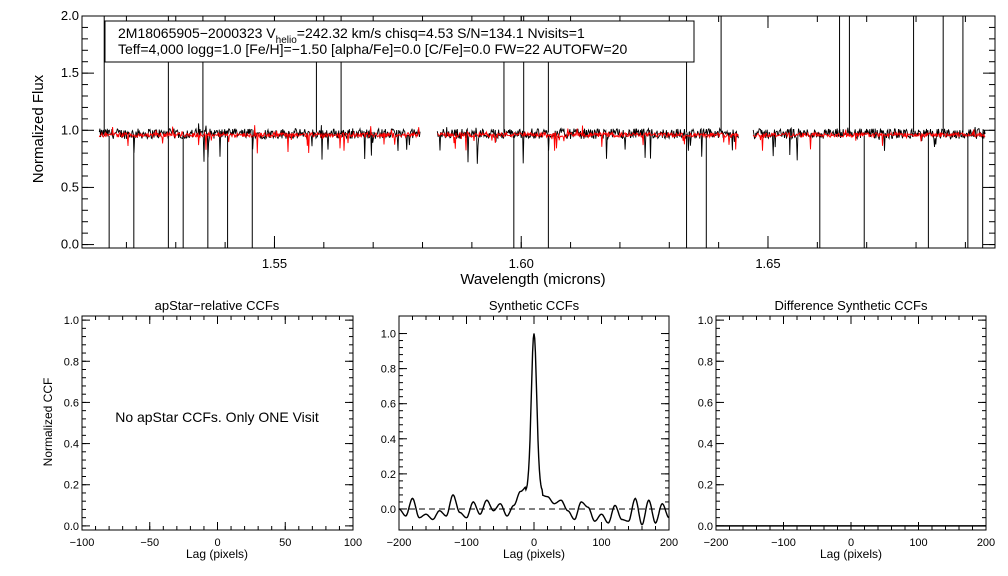 Image resolution: width=1008 pixels, height=576 pixels. What do you see at coordinates (388, 405) in the screenshot?
I see `synthetic-ccf-y-tick-label: 0.6` at bounding box center [388, 405].